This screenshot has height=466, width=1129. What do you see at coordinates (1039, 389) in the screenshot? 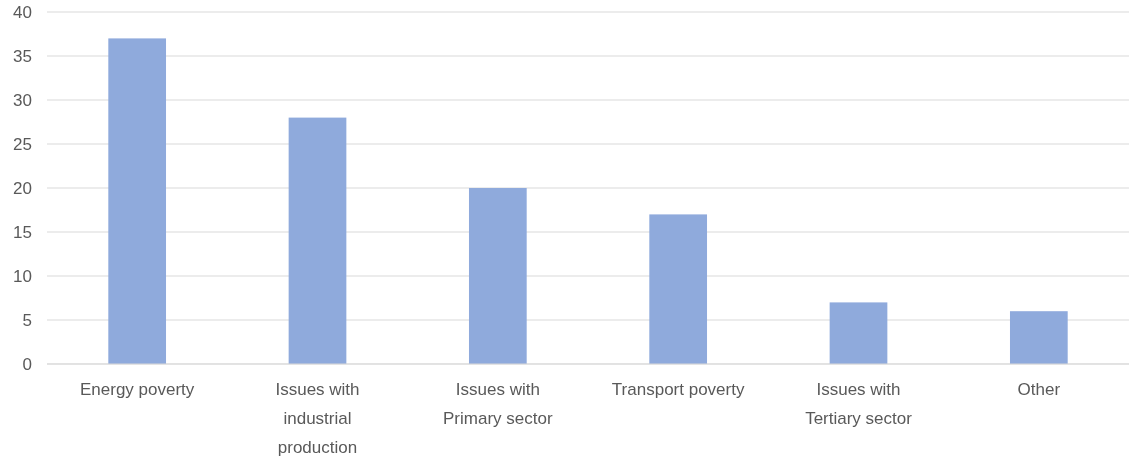
I see `x-tick-label: Other` at bounding box center [1039, 389].